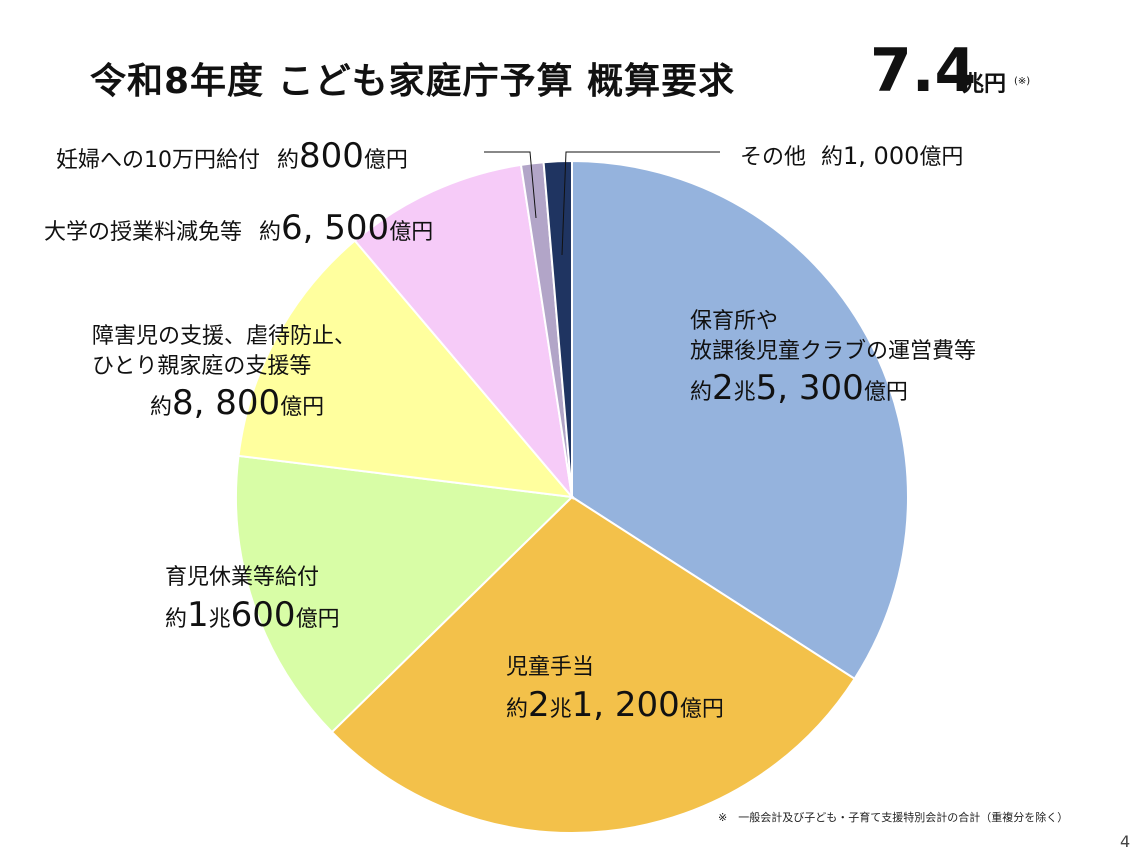 The width and height of the screenshot is (1132, 853). Describe the element at coordinates (405, 594) in the screenshot. I see `pie-slice-ikuji` at that location.